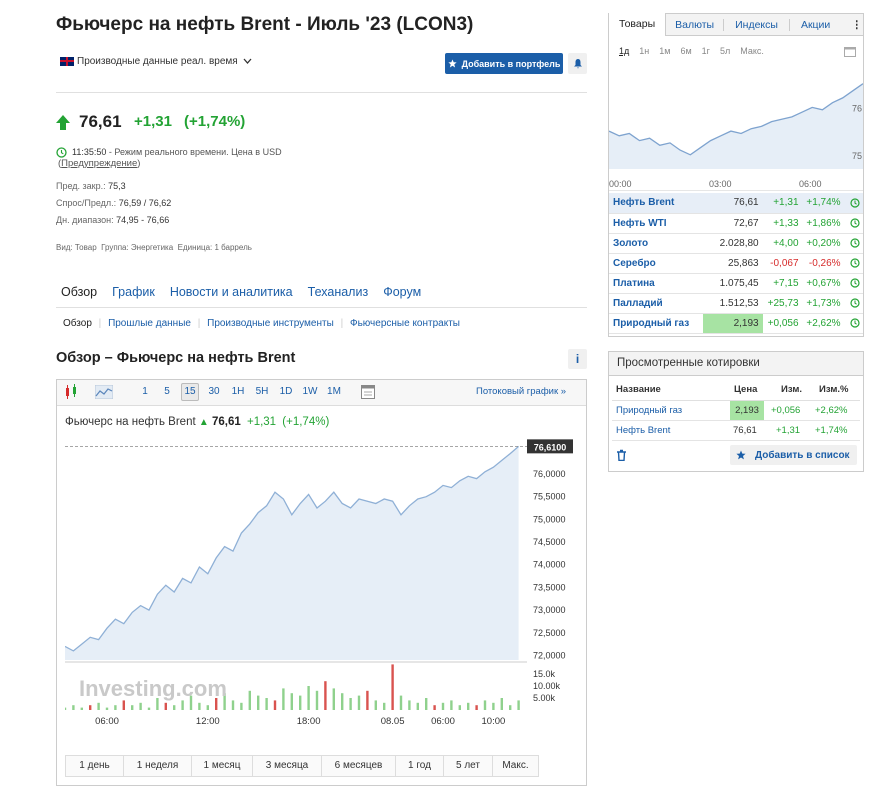 The image size is (885, 796). Describe the element at coordinates (262, 391) in the screenshot. I see `interval-5h: 5H` at that location.